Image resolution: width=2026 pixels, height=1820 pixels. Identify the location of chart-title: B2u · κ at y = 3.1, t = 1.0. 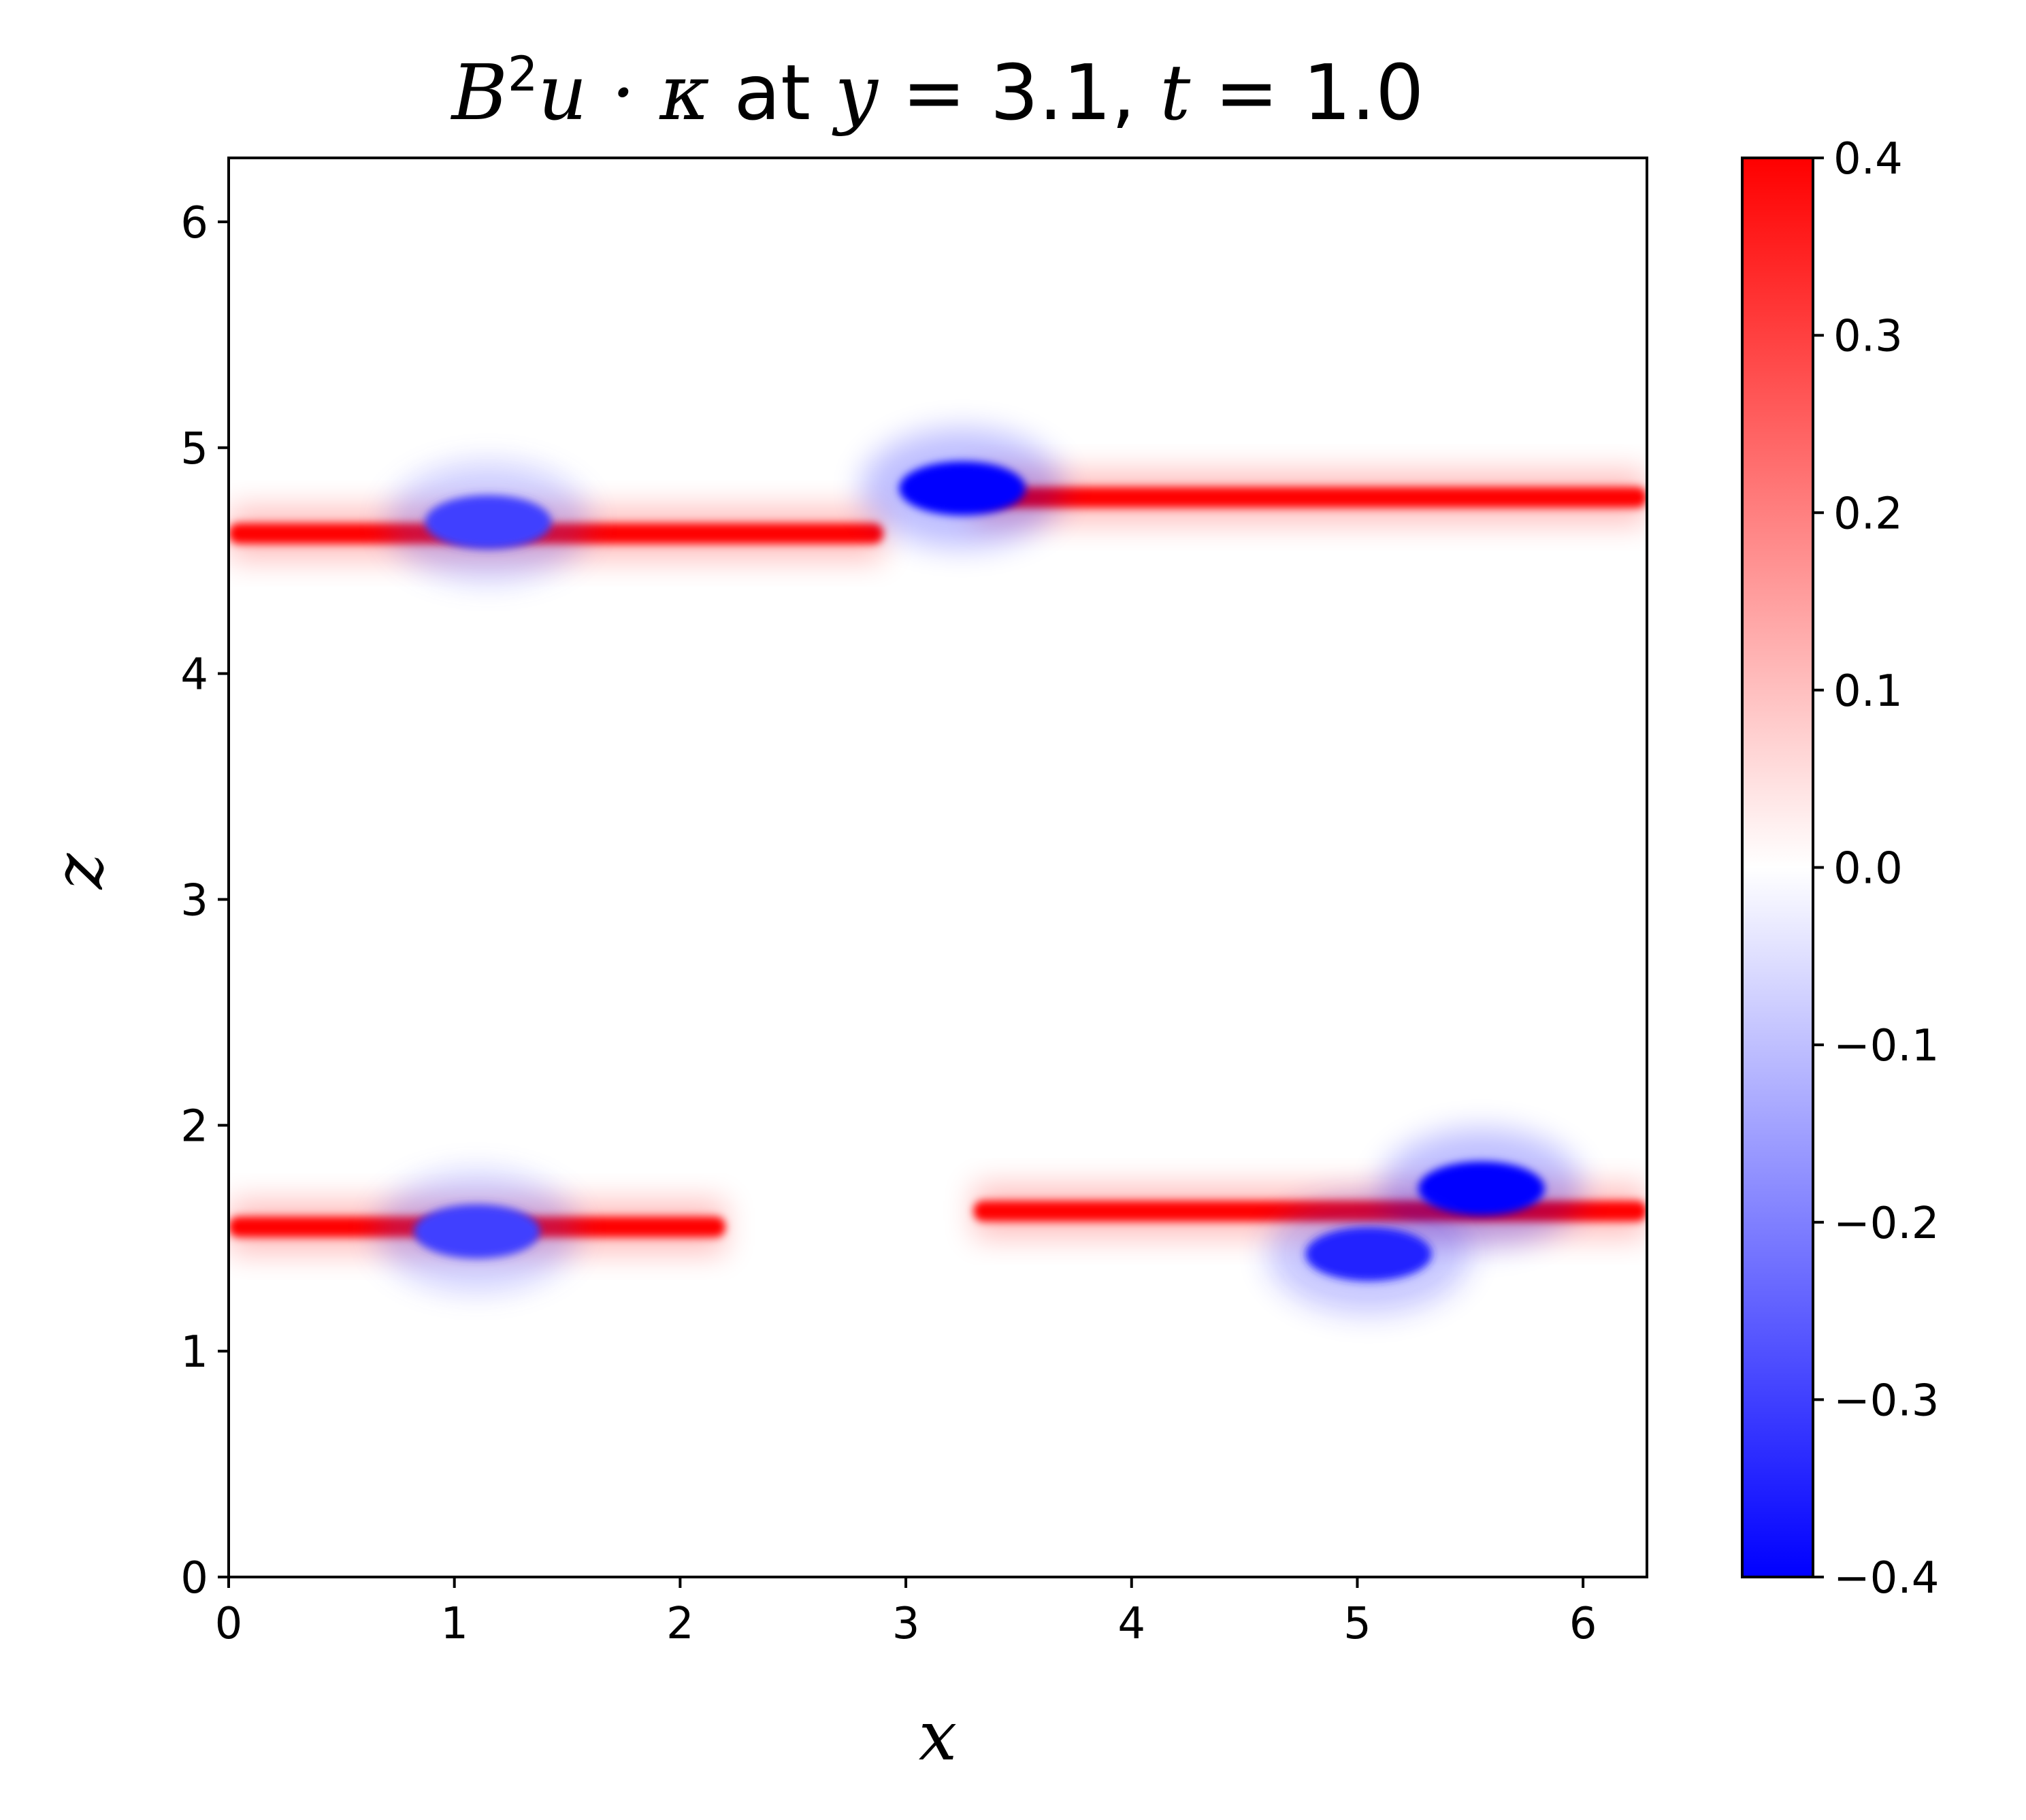
(937, 92).